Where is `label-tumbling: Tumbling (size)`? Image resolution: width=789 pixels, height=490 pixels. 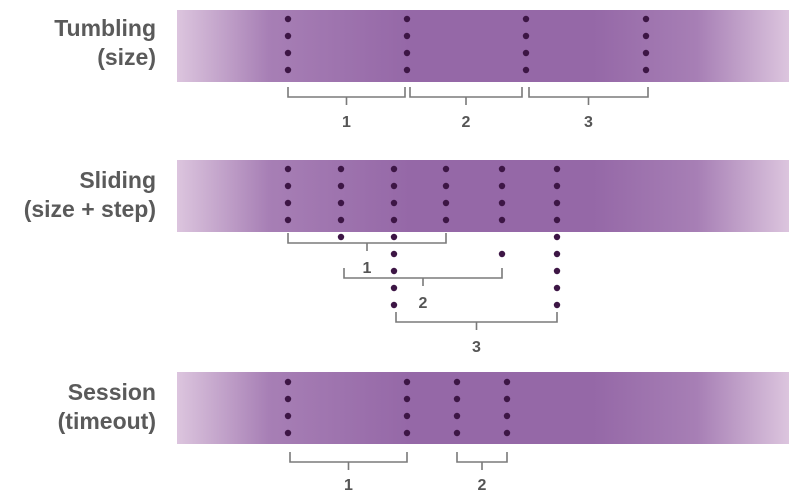 label-tumbling: Tumbling (size) is located at coordinates (78, 43).